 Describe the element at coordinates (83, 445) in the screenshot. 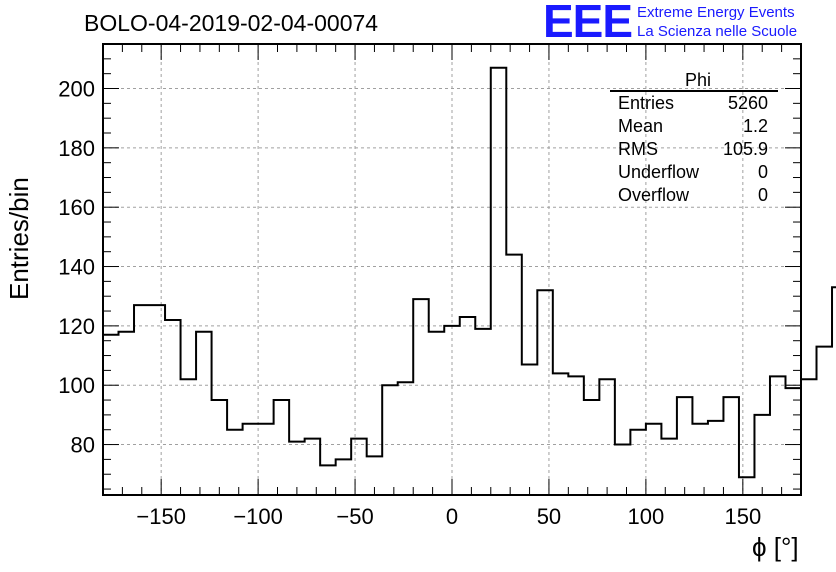

I see `y-tick-label: 80` at that location.